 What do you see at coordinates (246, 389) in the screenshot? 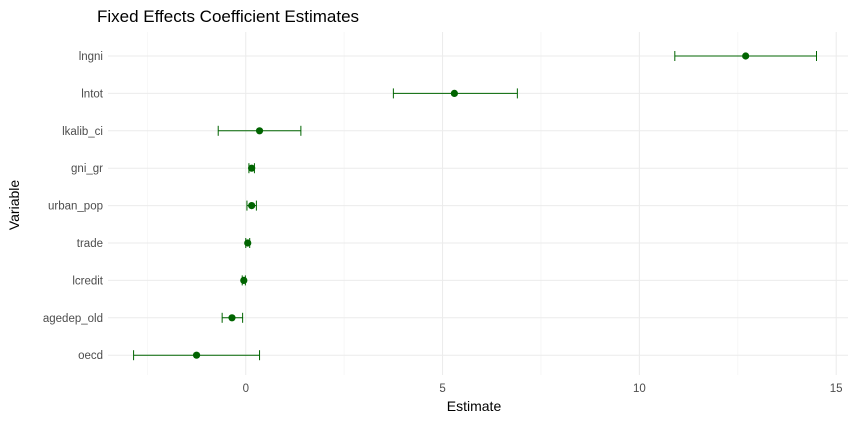
I see `x-tick-label: 0` at bounding box center [246, 389].